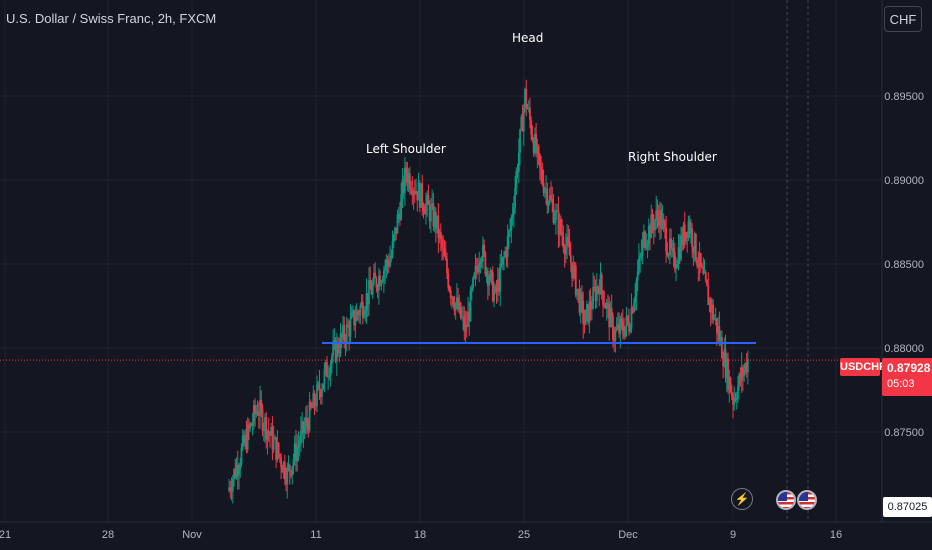 This screenshot has height=550, width=932. Describe the element at coordinates (733, 535) in the screenshot. I see `x-tick-label: 9` at that location.